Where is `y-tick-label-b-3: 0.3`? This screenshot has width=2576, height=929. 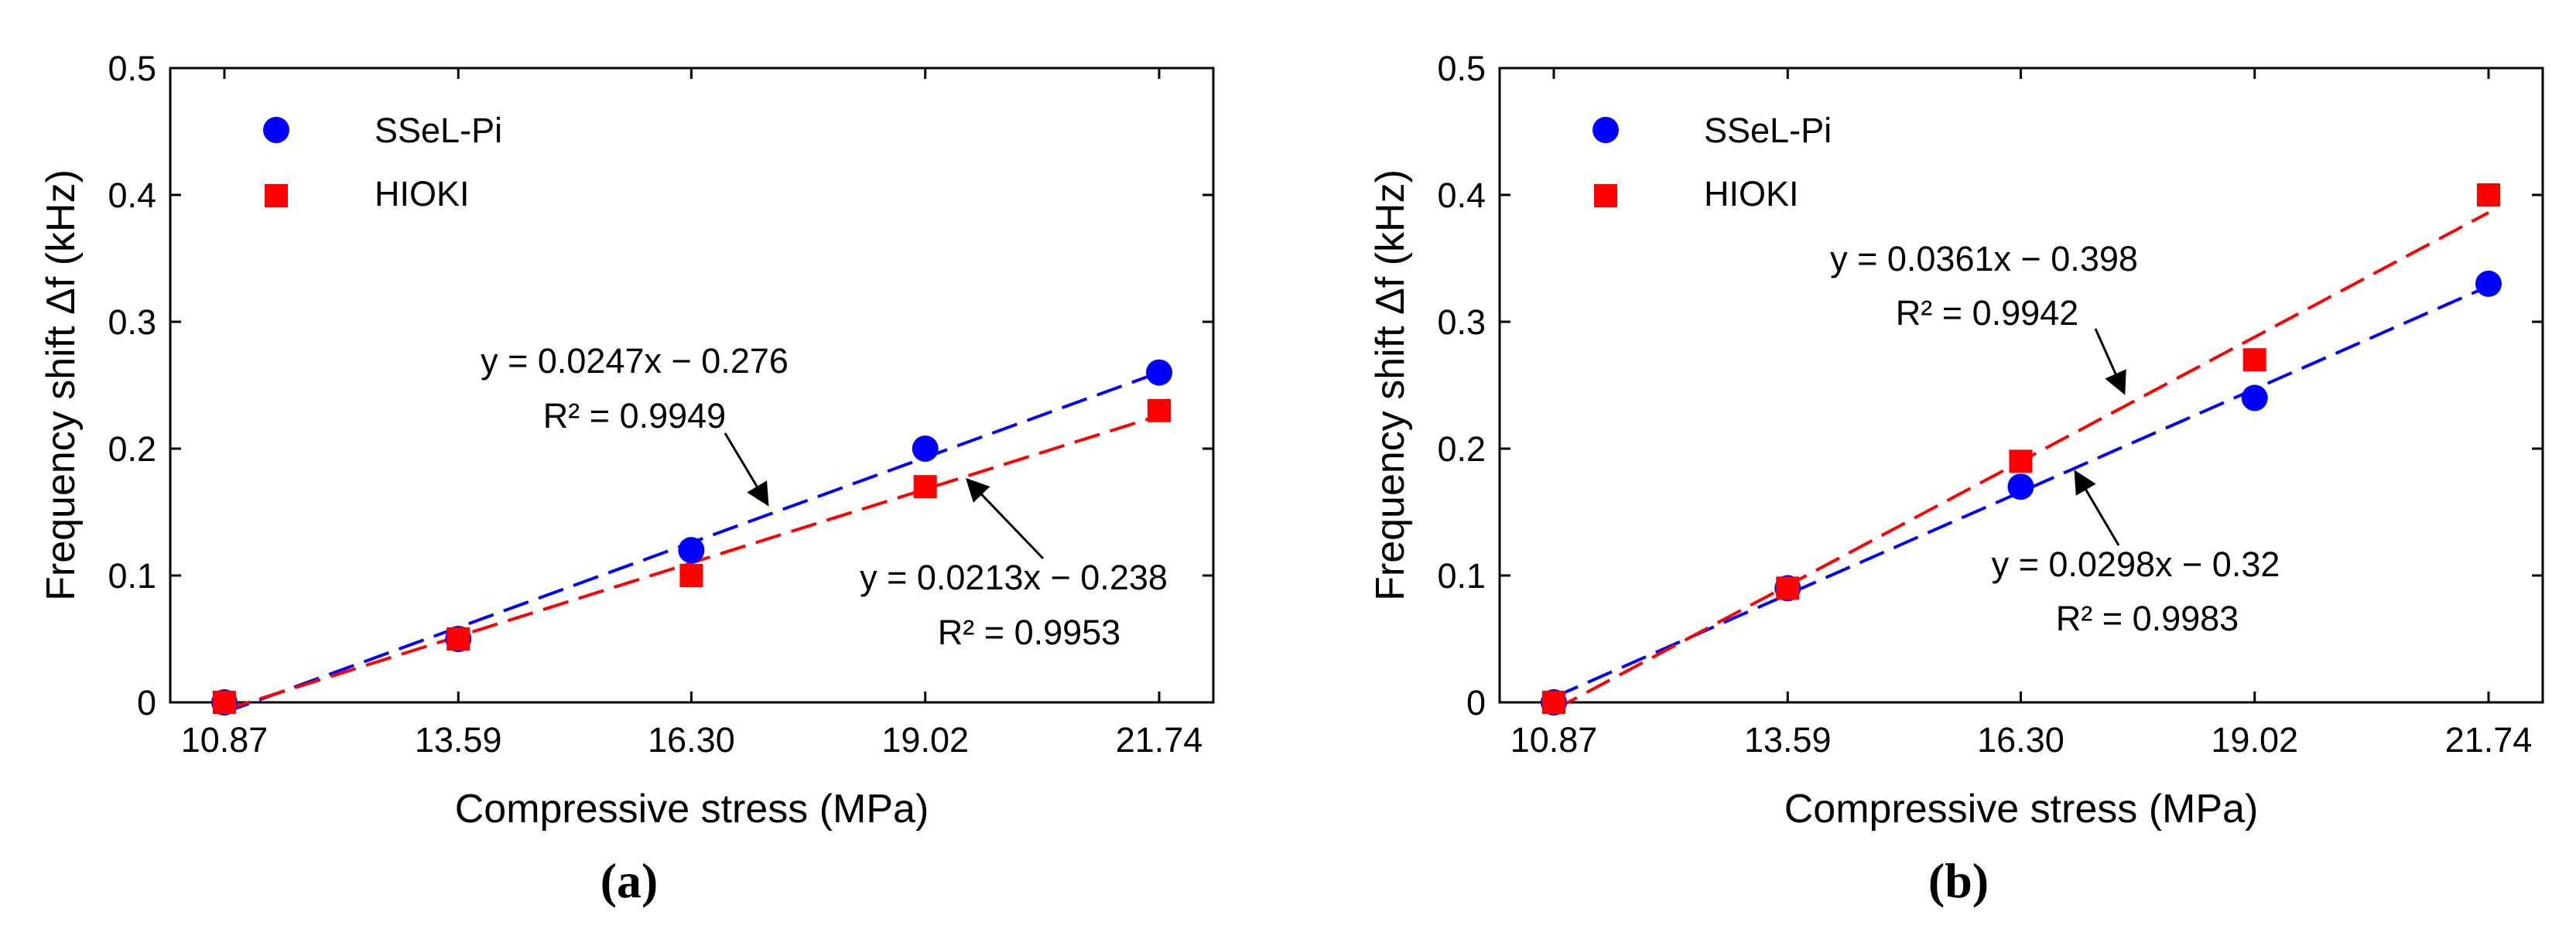 y-tick-label-b-3: 0.3 is located at coordinates (1461, 322).